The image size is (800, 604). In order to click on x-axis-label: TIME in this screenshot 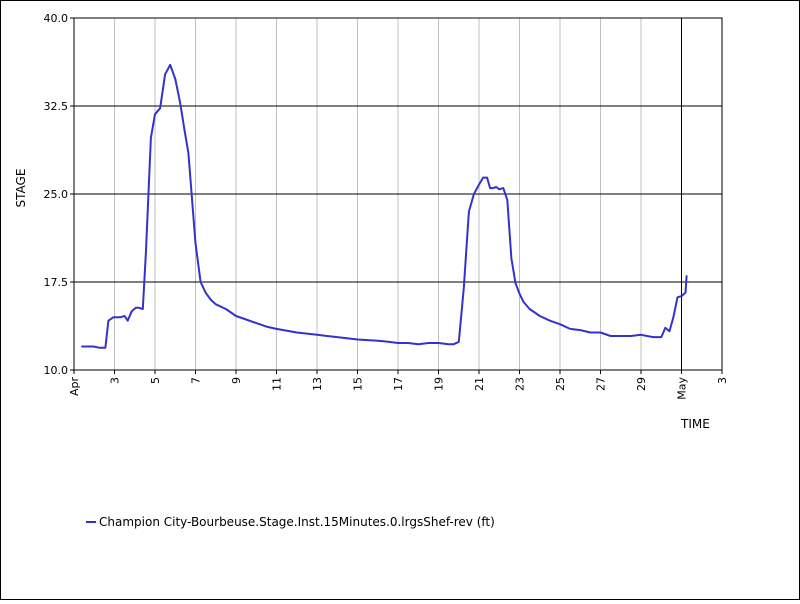, I will do `click(695, 424)`.